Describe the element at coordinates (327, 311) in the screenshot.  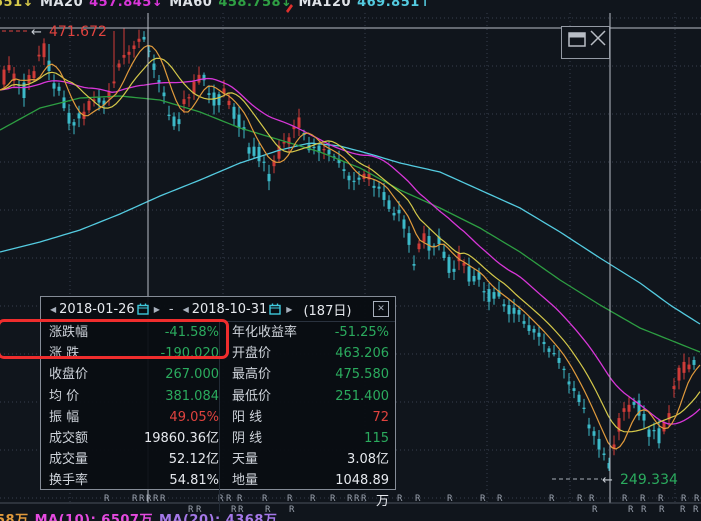
I see `interval-days: (187日)` at that location.